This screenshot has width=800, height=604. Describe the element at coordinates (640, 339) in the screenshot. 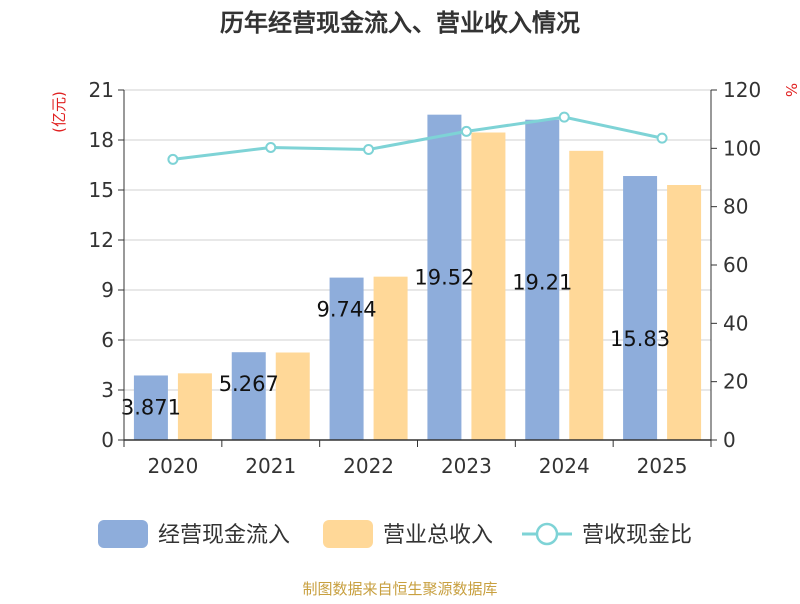

I see `bar-value-label: 15.83` at that location.